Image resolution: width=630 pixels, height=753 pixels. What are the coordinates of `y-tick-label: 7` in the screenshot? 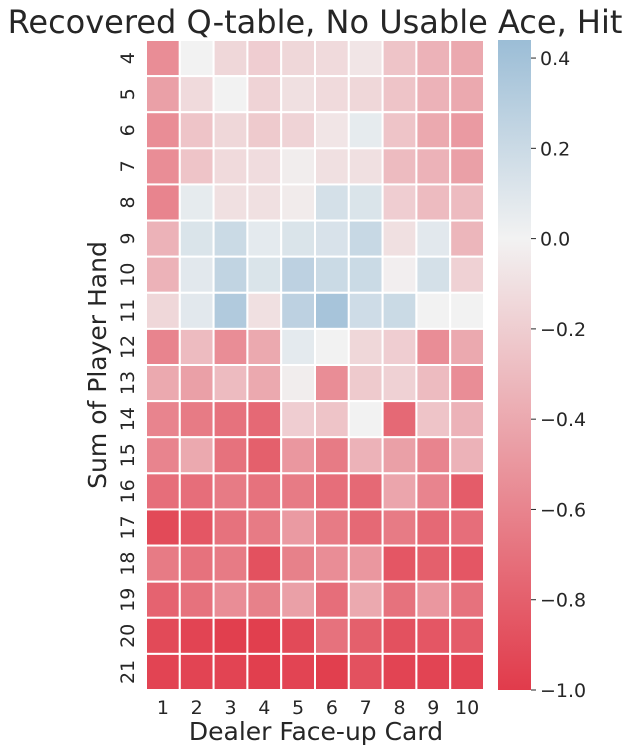 It's located at (128, 166).